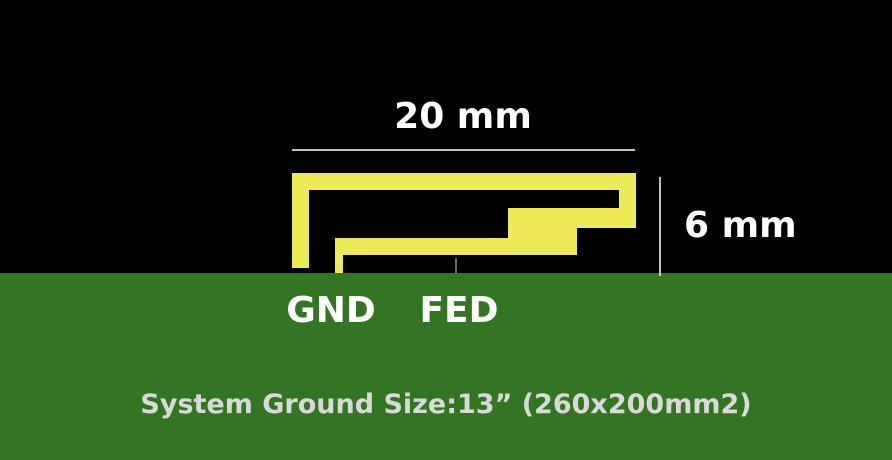 The width and height of the screenshot is (892, 460). What do you see at coordinates (458, 310) in the screenshot?
I see `feed-label: FED` at bounding box center [458, 310].